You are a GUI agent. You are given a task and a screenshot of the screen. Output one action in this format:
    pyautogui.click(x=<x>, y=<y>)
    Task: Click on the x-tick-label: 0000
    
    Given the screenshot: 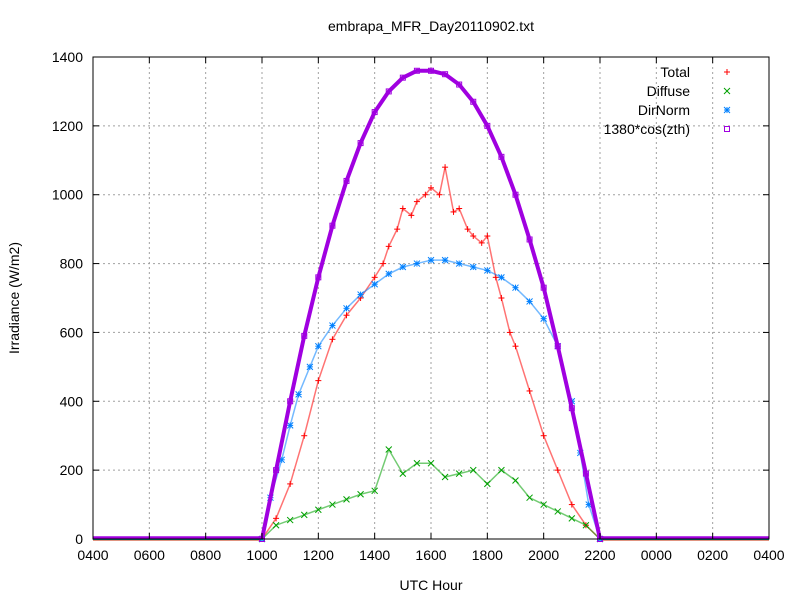 What is the action you would take?
    pyautogui.click(x=656, y=555)
    